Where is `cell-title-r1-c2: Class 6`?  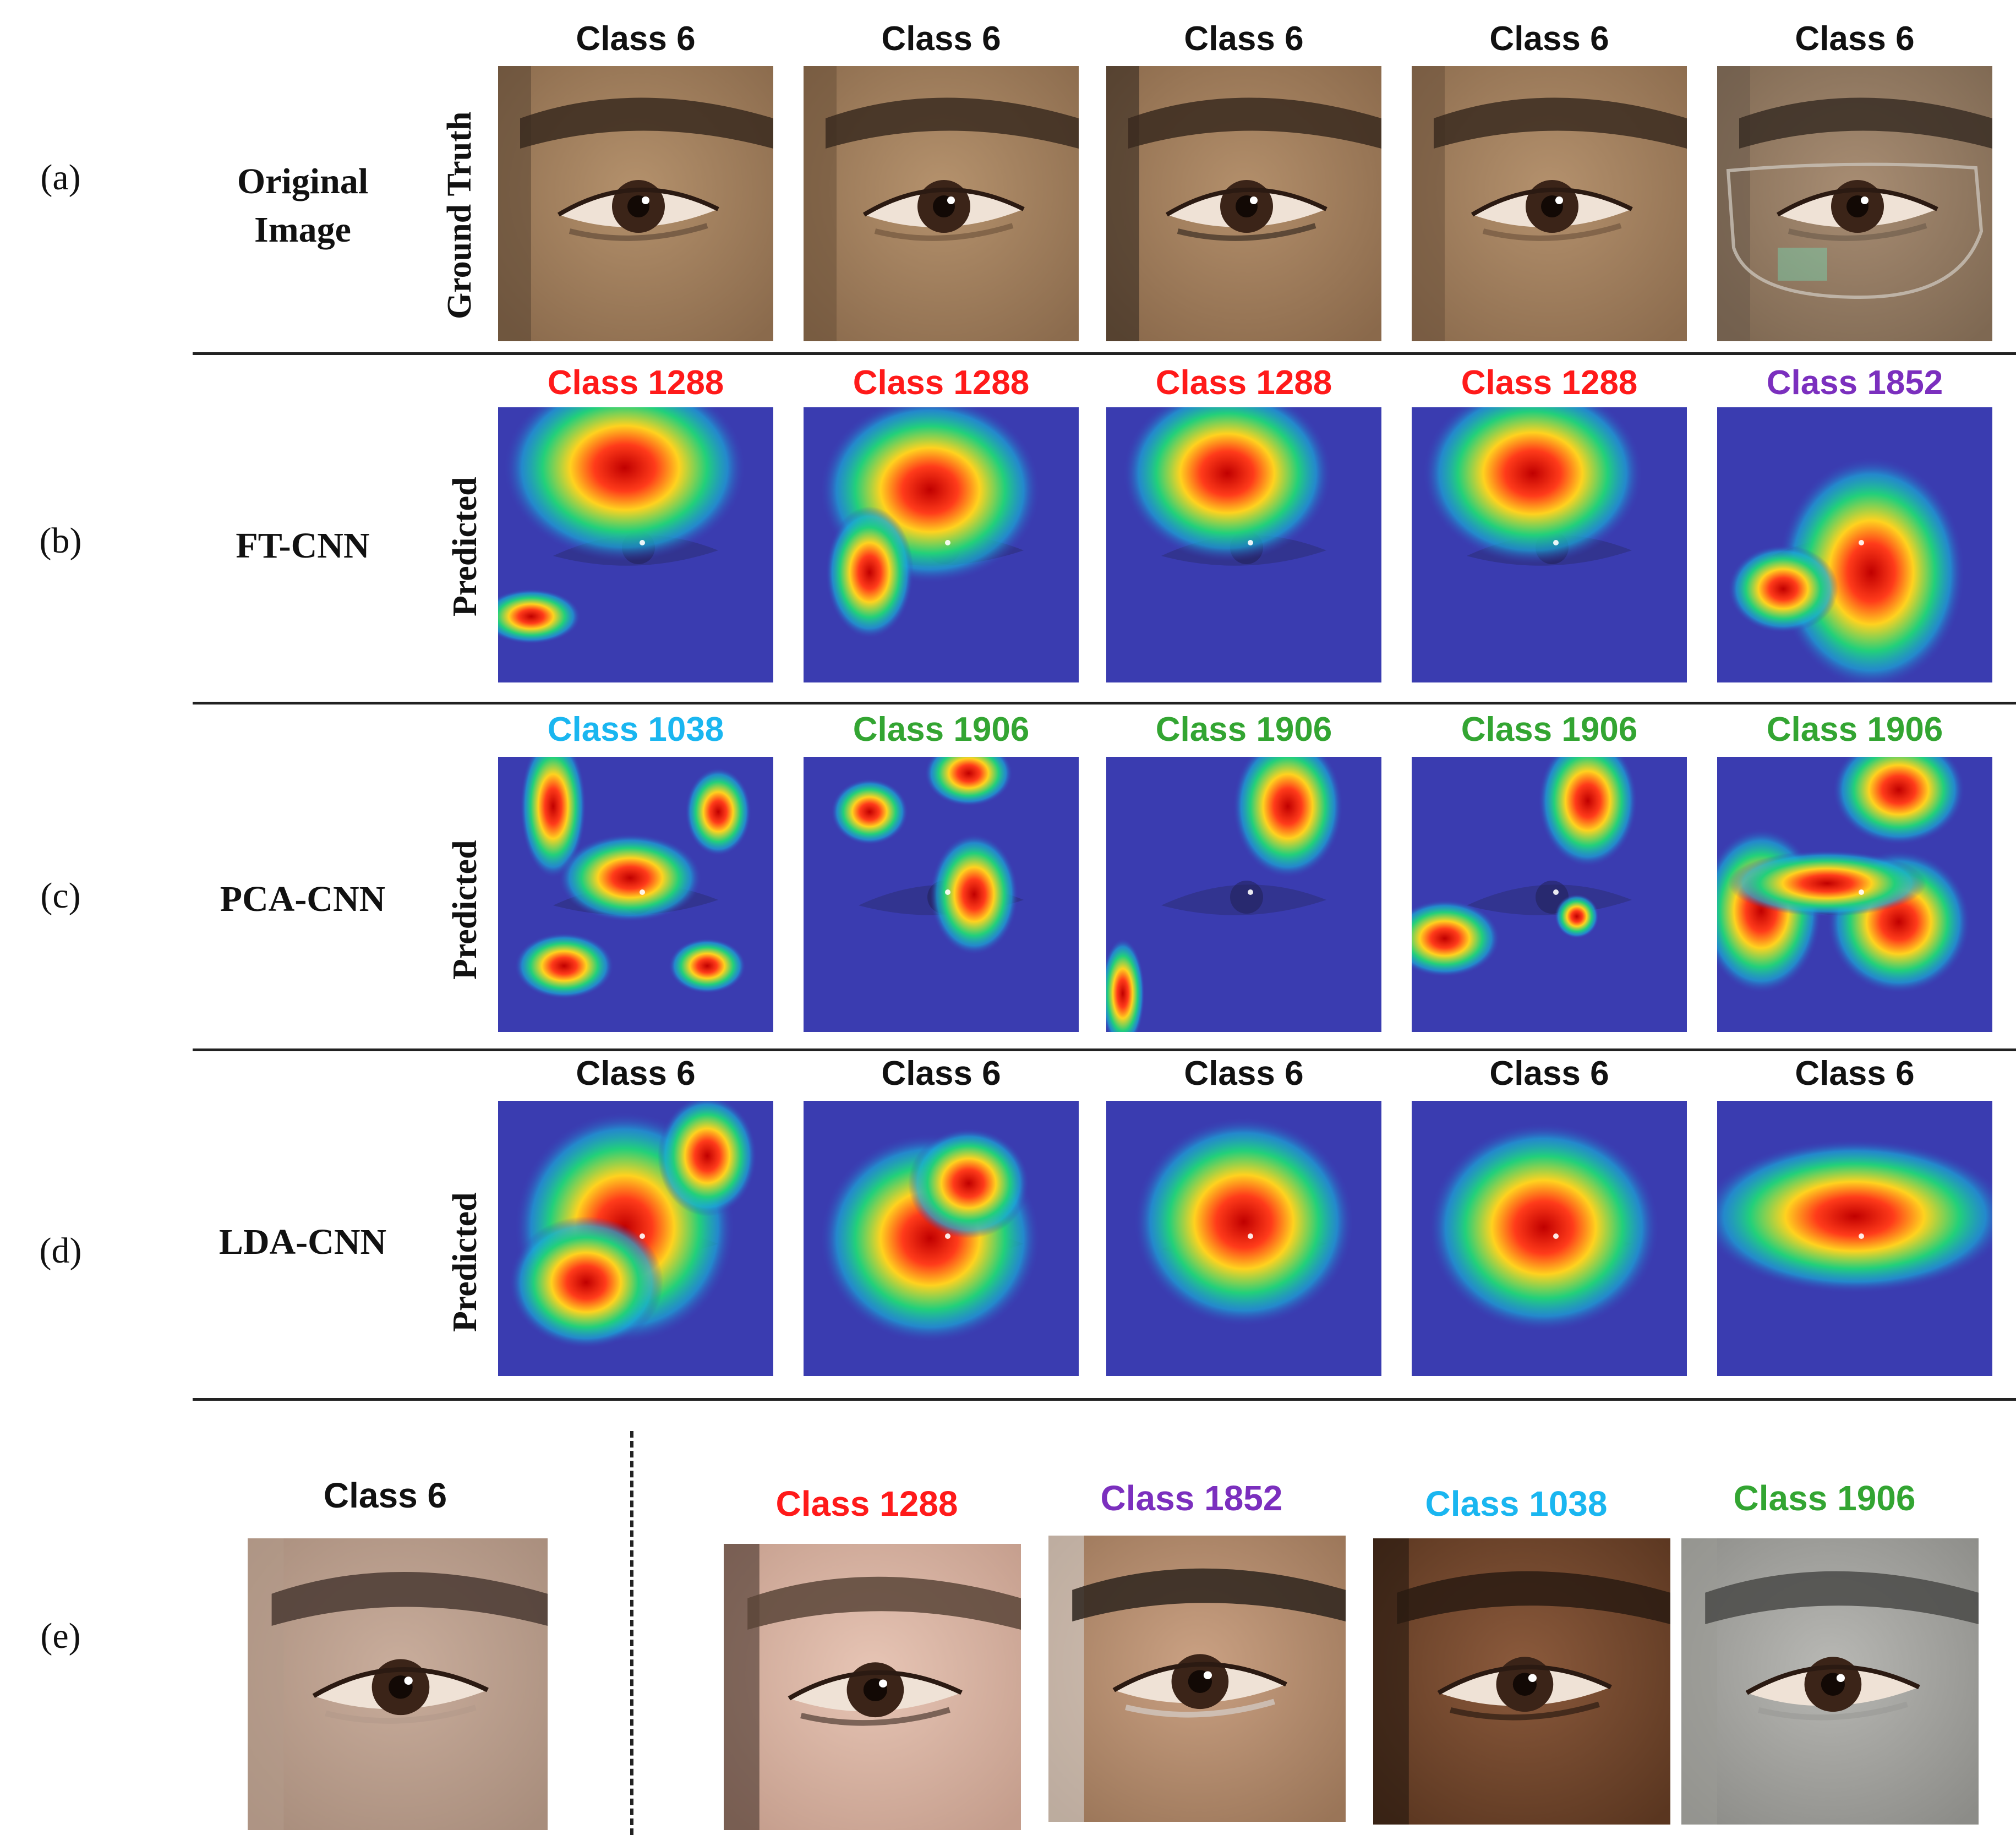 cell-title-r1-c2: Class 6 is located at coordinates (941, 39).